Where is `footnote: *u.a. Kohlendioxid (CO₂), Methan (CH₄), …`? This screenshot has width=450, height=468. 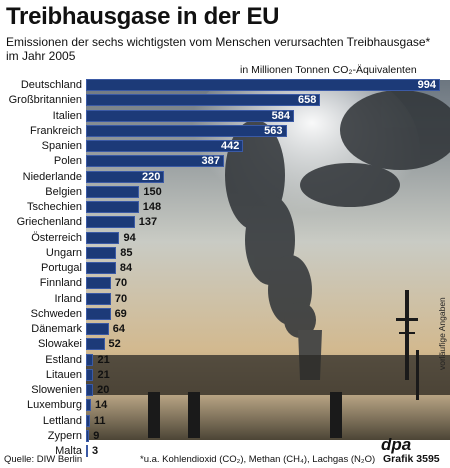
footnote: *u.a. Kohlendioxid (CO₂), Methan (CH₄), … is located at coordinates (258, 459).